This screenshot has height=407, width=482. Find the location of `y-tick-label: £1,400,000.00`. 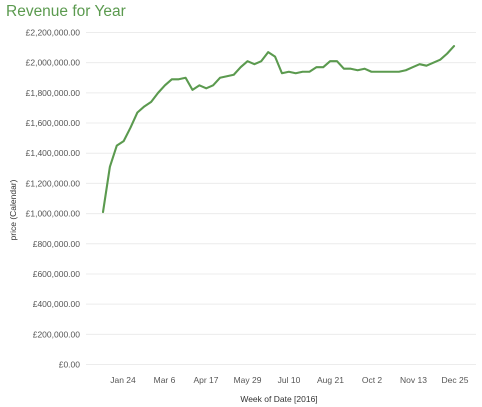

y-tick-label: £1,400,000.00 is located at coordinates (53, 153).